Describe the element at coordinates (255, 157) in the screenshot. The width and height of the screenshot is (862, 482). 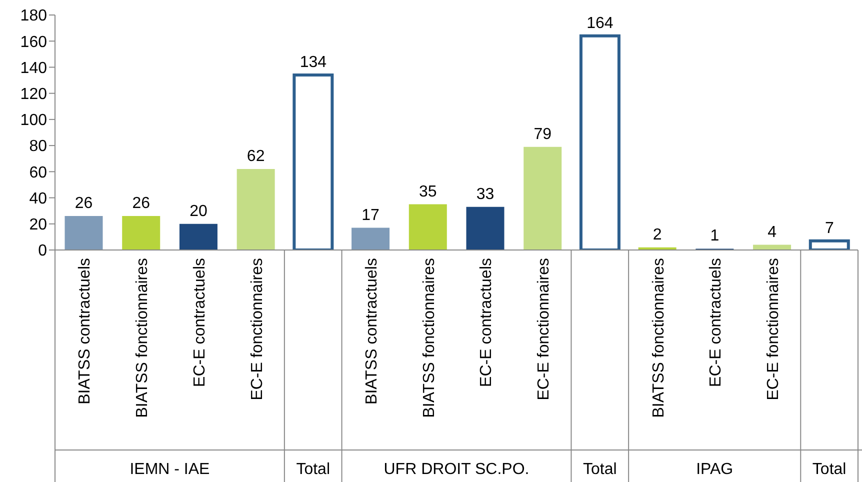
I see `data-label: 62` at that location.